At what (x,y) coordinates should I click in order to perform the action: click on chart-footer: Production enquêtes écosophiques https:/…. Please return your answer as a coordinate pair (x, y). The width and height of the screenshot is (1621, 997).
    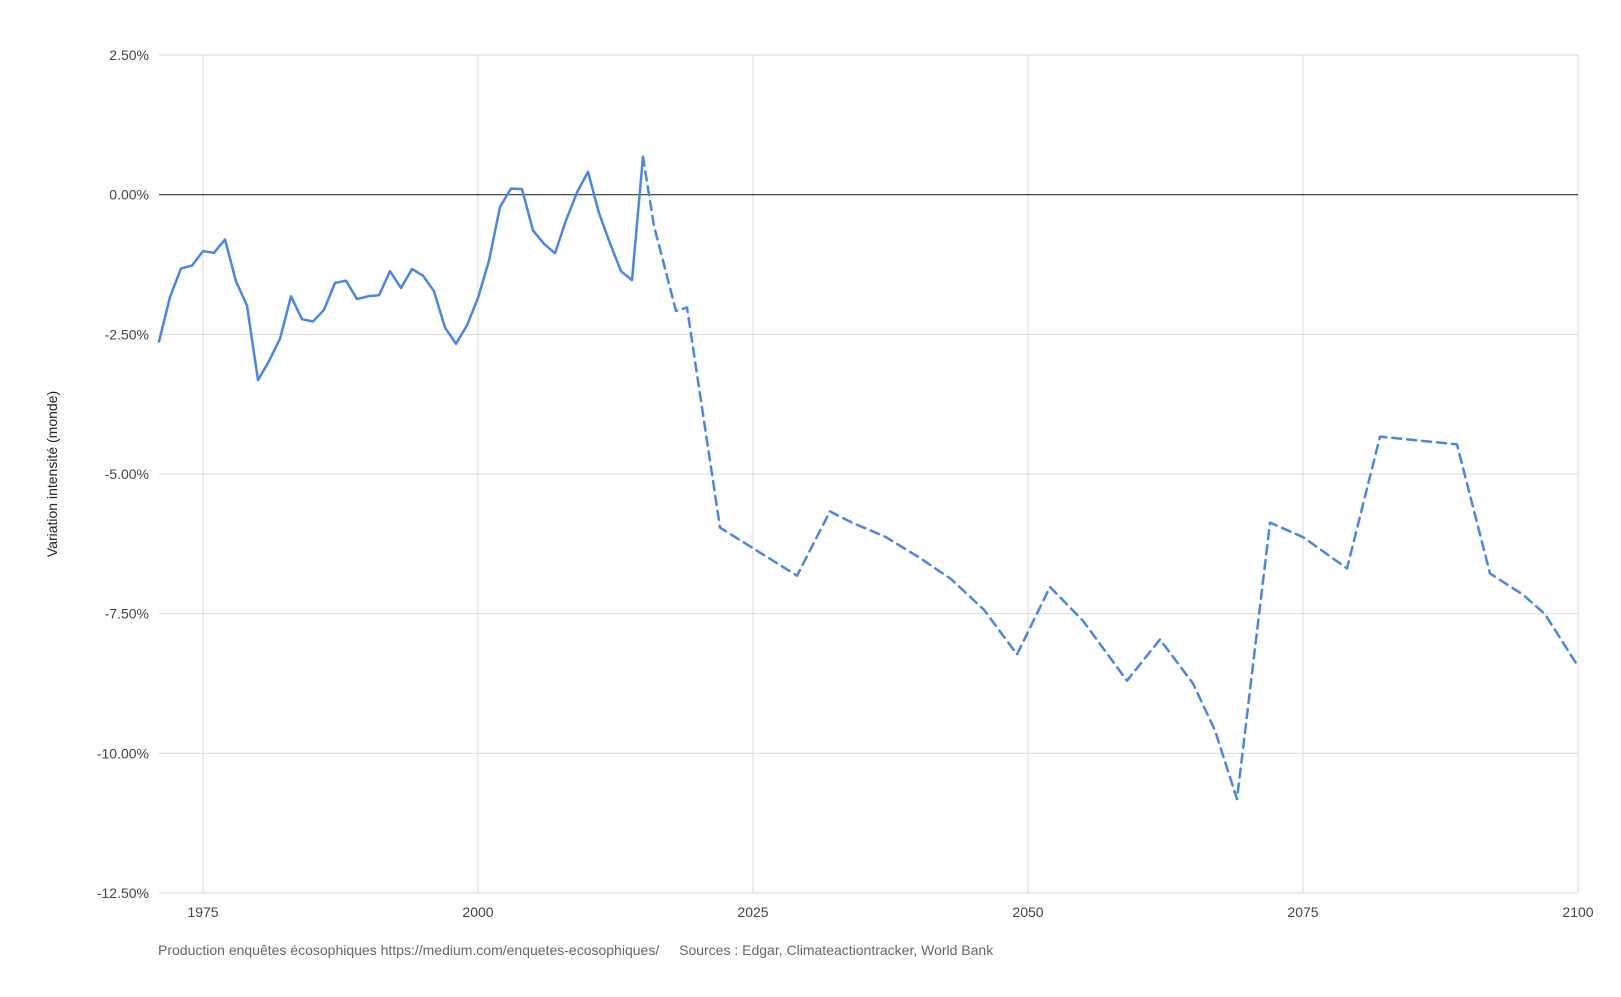
    Looking at the image, I should click on (575, 950).